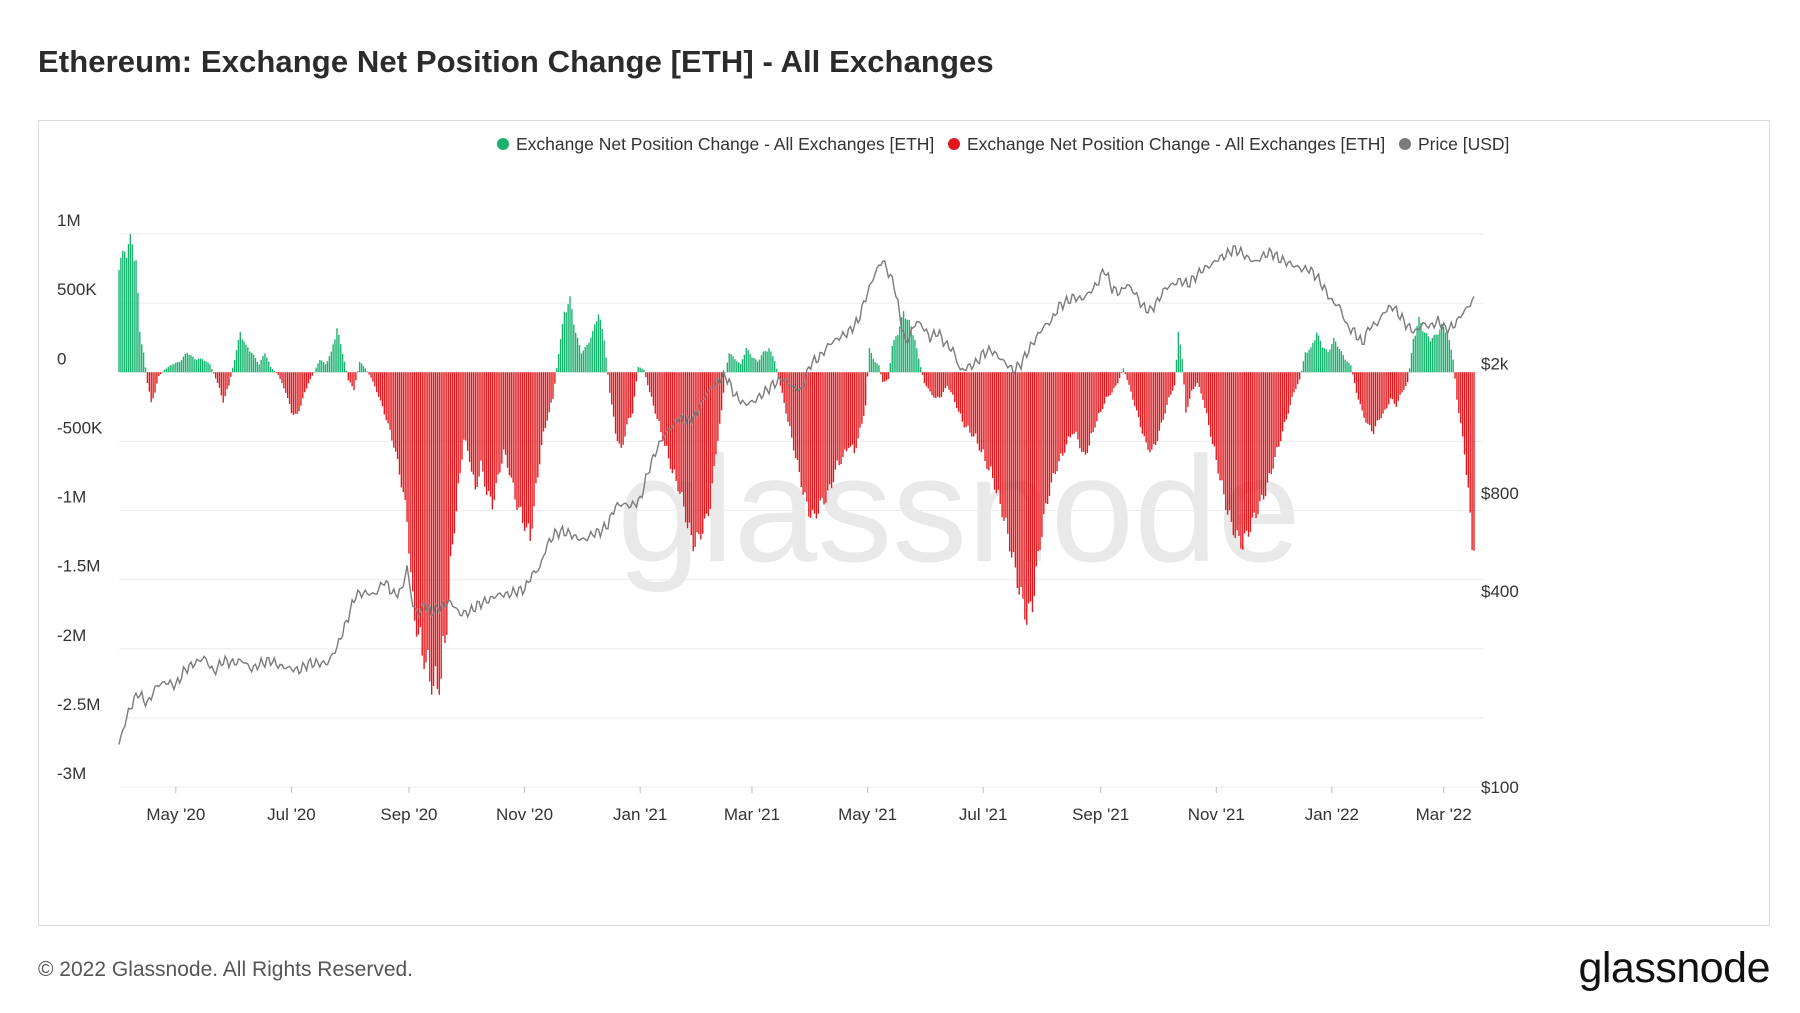 This screenshot has width=1800, height=1013. Describe the element at coordinates (1463, 144) in the screenshot. I see `legend-label: Price [USD]` at that location.